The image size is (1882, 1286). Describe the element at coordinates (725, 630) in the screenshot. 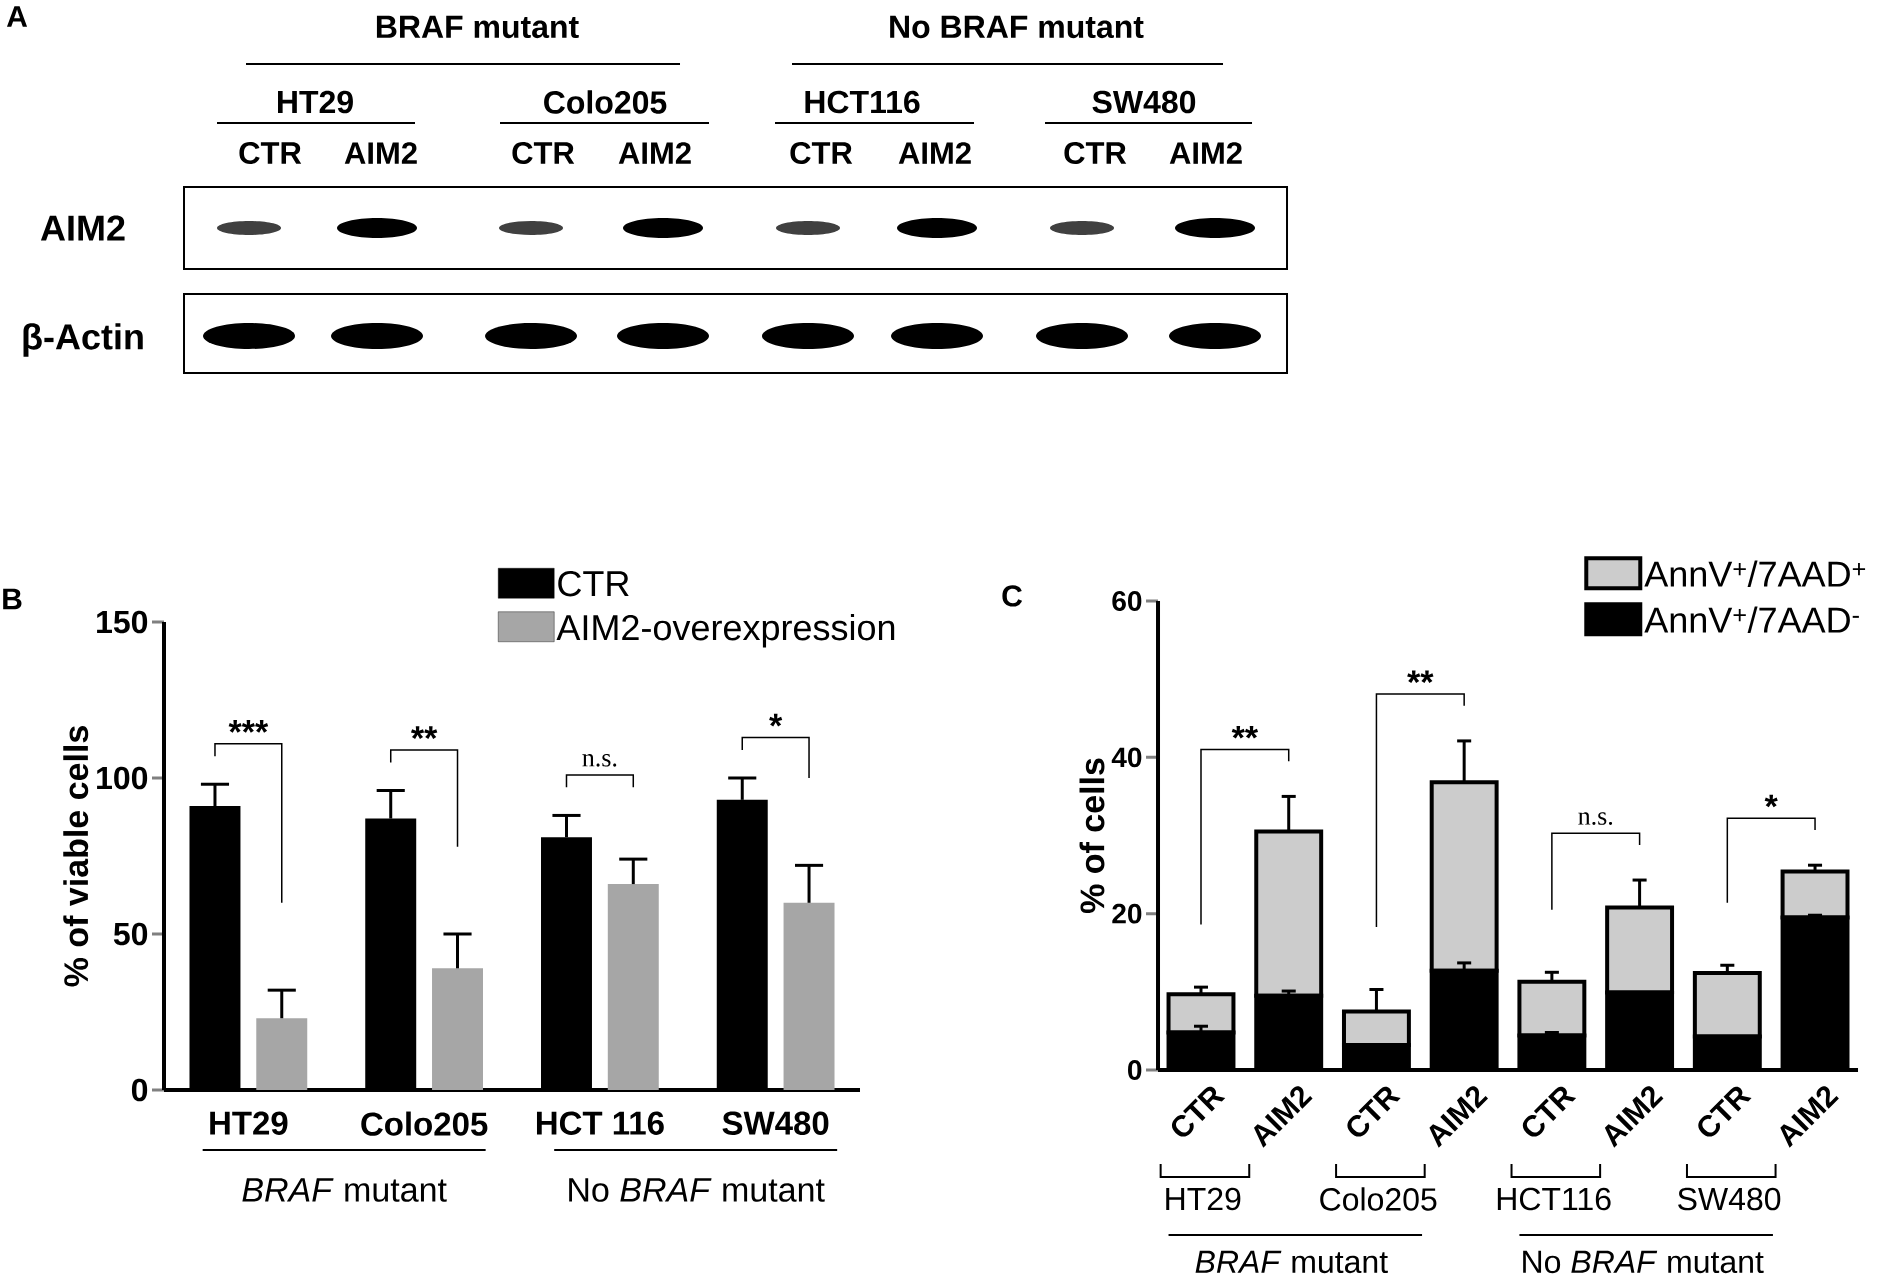

I see `legend-label: AIM2-overexpression` at that location.